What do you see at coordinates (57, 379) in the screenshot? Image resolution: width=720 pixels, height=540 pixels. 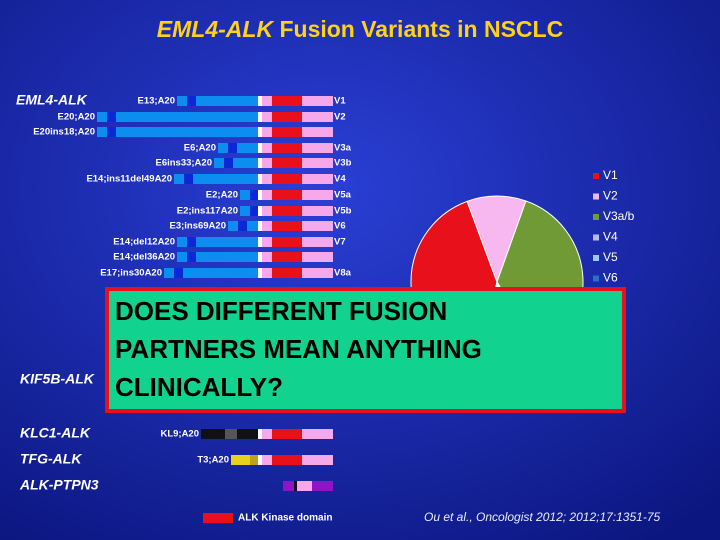 I see `partner-label: KIF5B-ALK` at bounding box center [57, 379].